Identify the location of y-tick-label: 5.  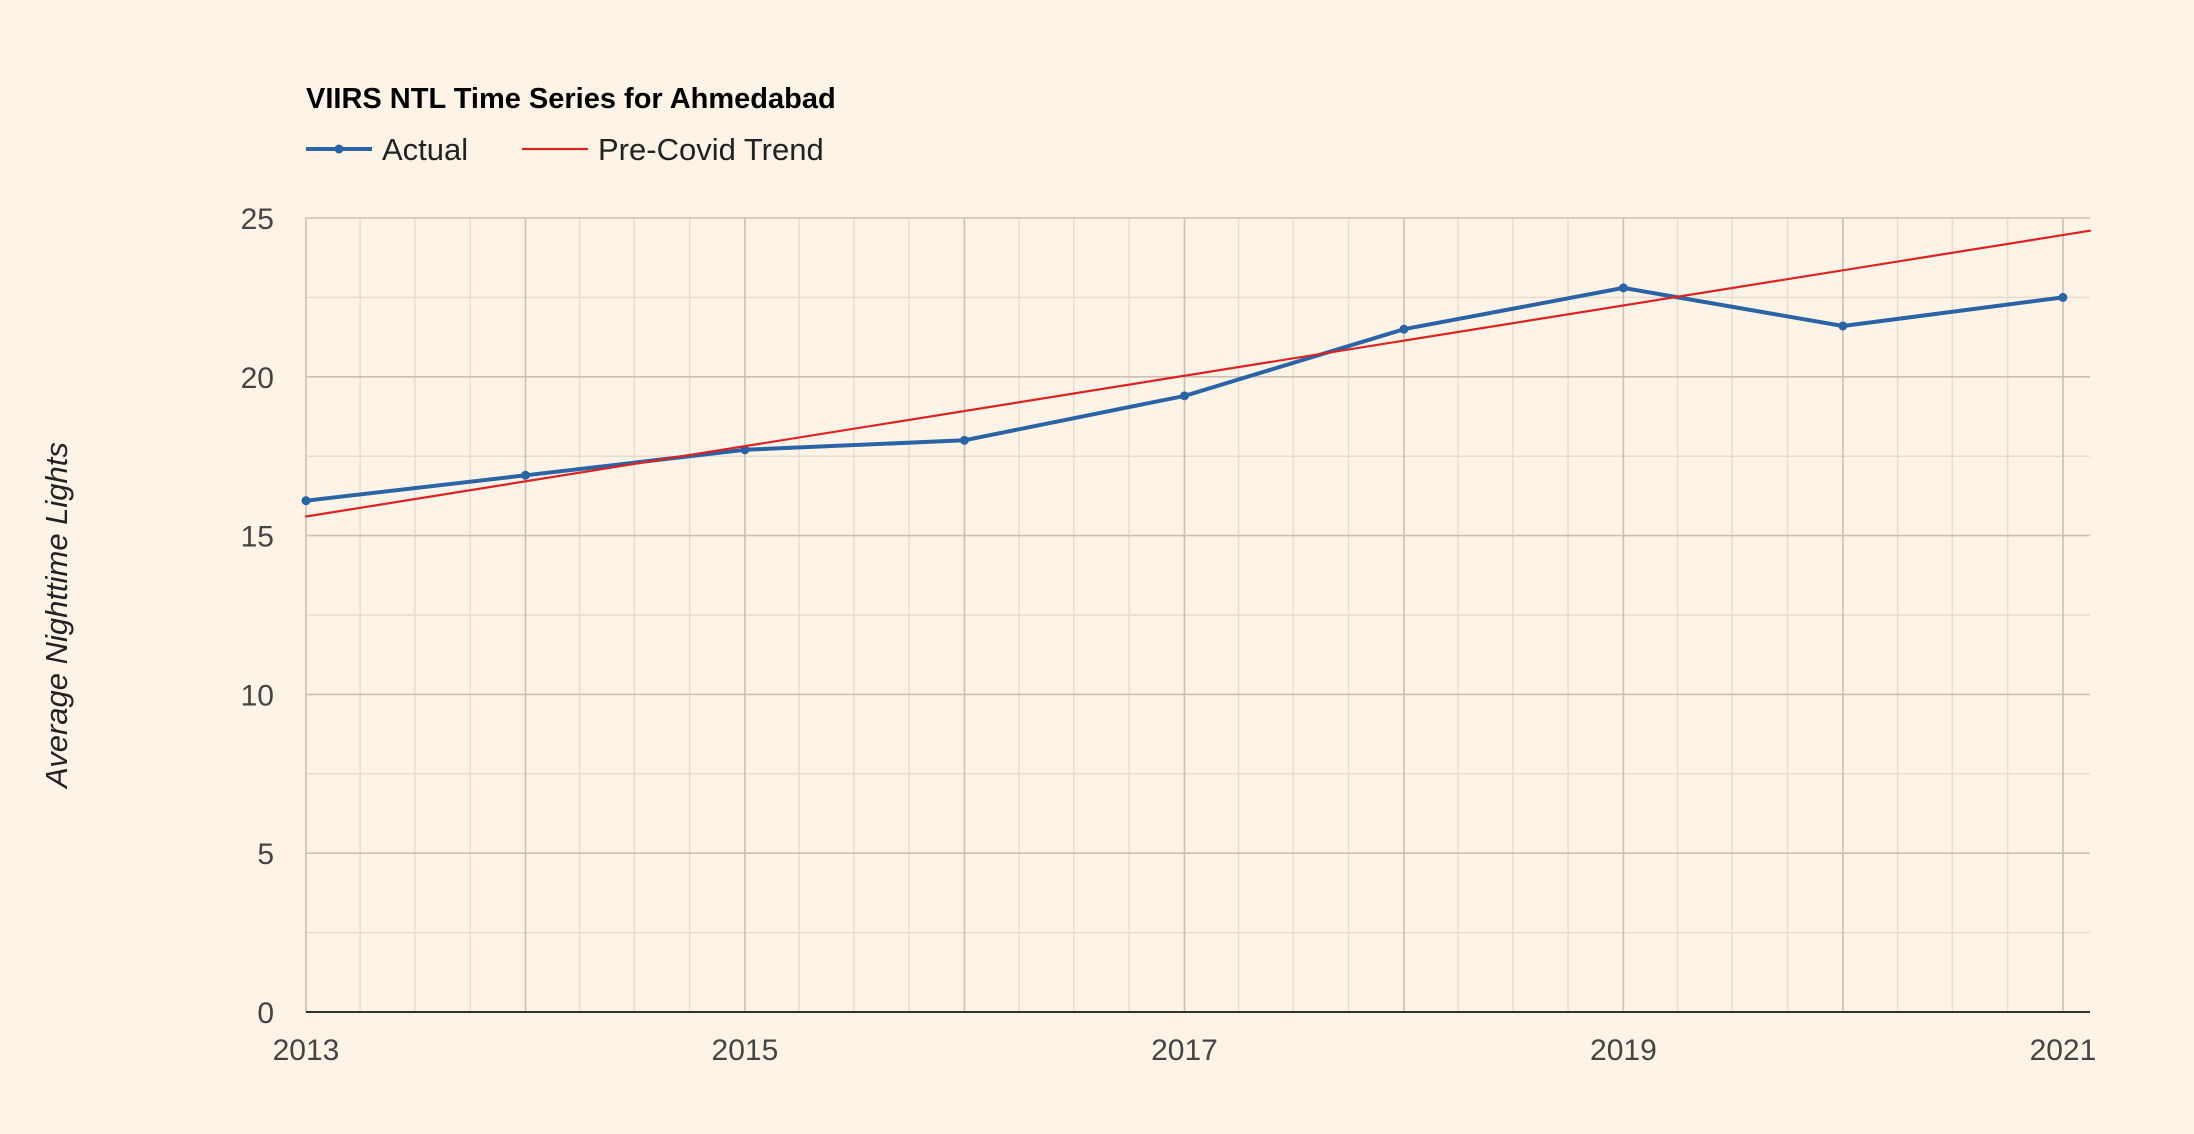
(265, 854).